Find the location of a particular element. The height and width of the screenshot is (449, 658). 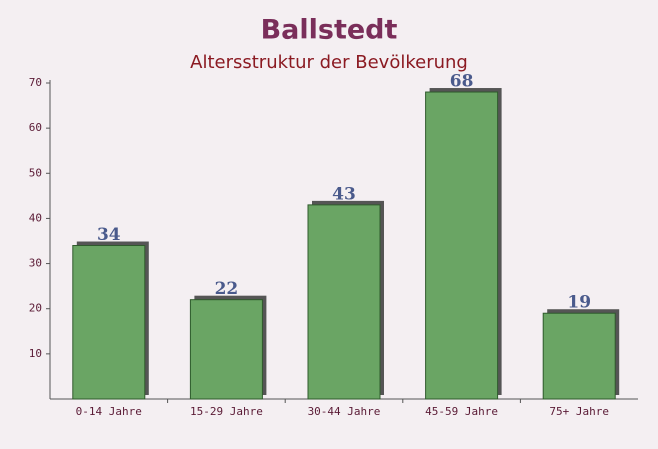

y-tick-label: 10 is located at coordinates (35, 353).